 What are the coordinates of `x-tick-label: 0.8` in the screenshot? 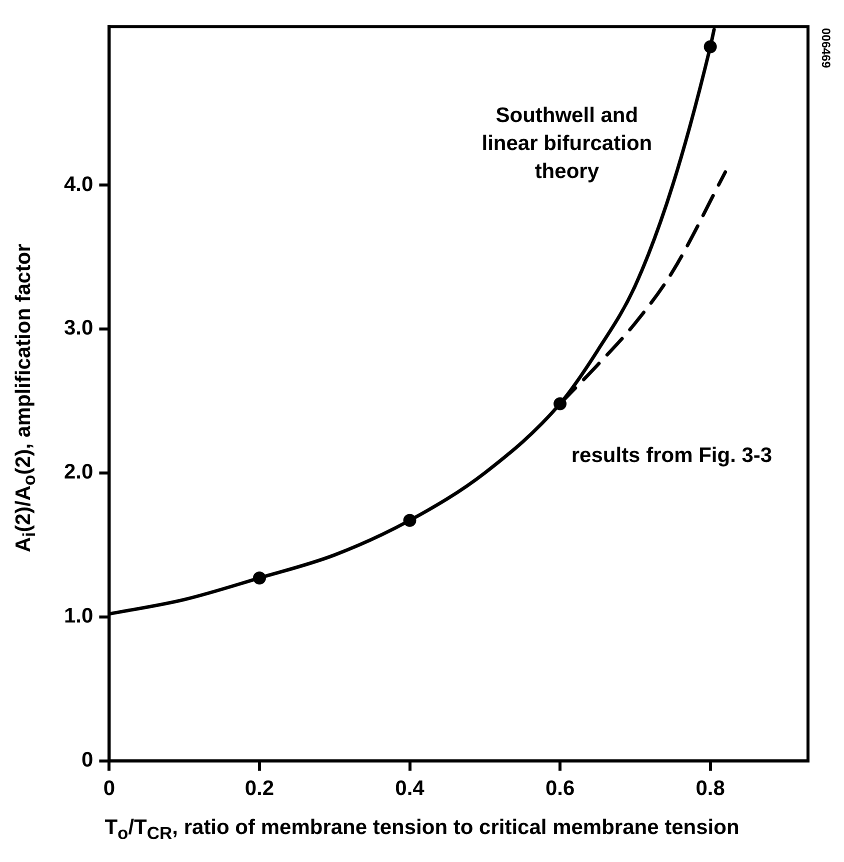 It's located at (711, 788).